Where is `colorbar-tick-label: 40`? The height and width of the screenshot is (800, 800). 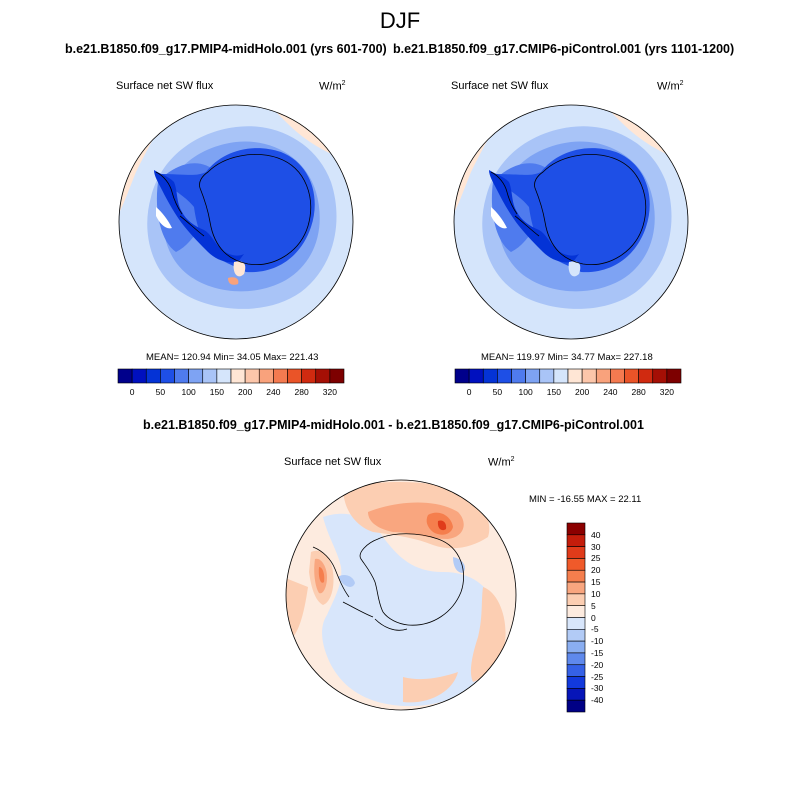 colorbar-tick-label: 40 is located at coordinates (596, 534).